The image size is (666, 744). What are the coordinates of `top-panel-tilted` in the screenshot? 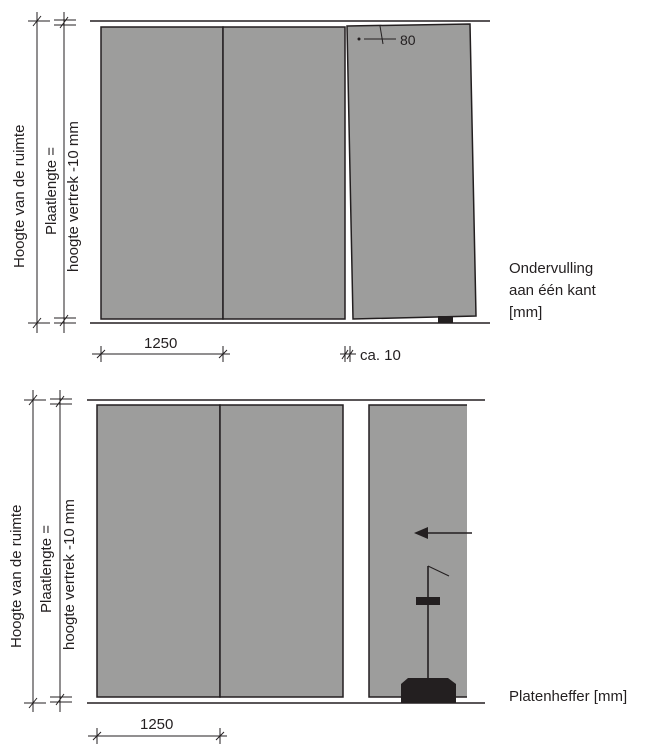 It's located at (411, 171).